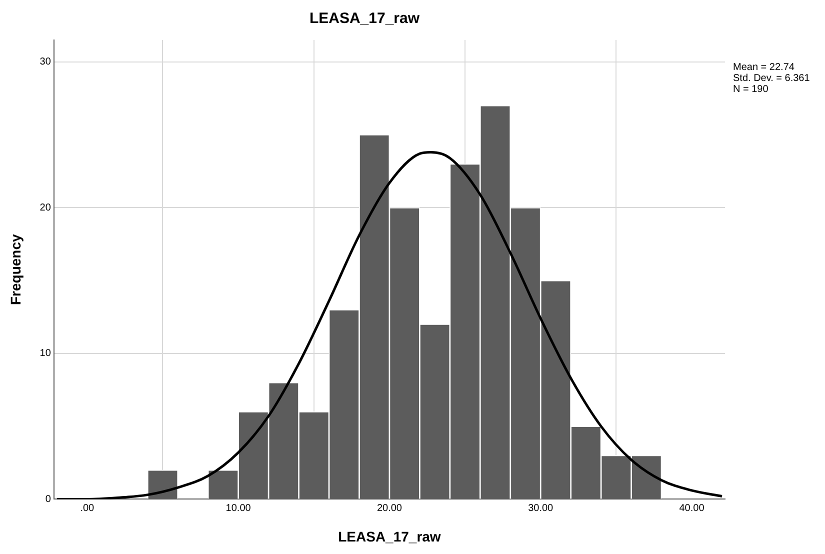 The height and width of the screenshot is (554, 825). Describe the element at coordinates (751, 89) in the screenshot. I see `text: N = 190` at that location.